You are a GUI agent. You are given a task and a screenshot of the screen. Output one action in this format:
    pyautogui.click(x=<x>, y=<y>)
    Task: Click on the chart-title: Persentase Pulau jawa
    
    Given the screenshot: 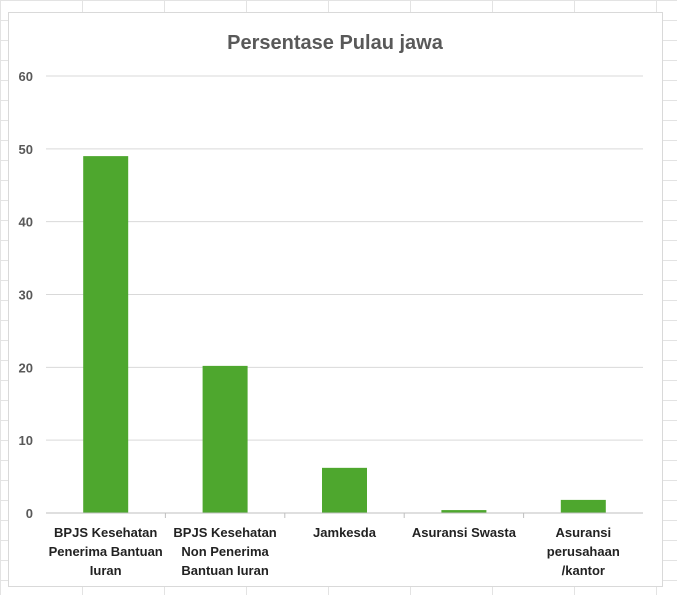 What is the action you would take?
    pyautogui.click(x=335, y=43)
    